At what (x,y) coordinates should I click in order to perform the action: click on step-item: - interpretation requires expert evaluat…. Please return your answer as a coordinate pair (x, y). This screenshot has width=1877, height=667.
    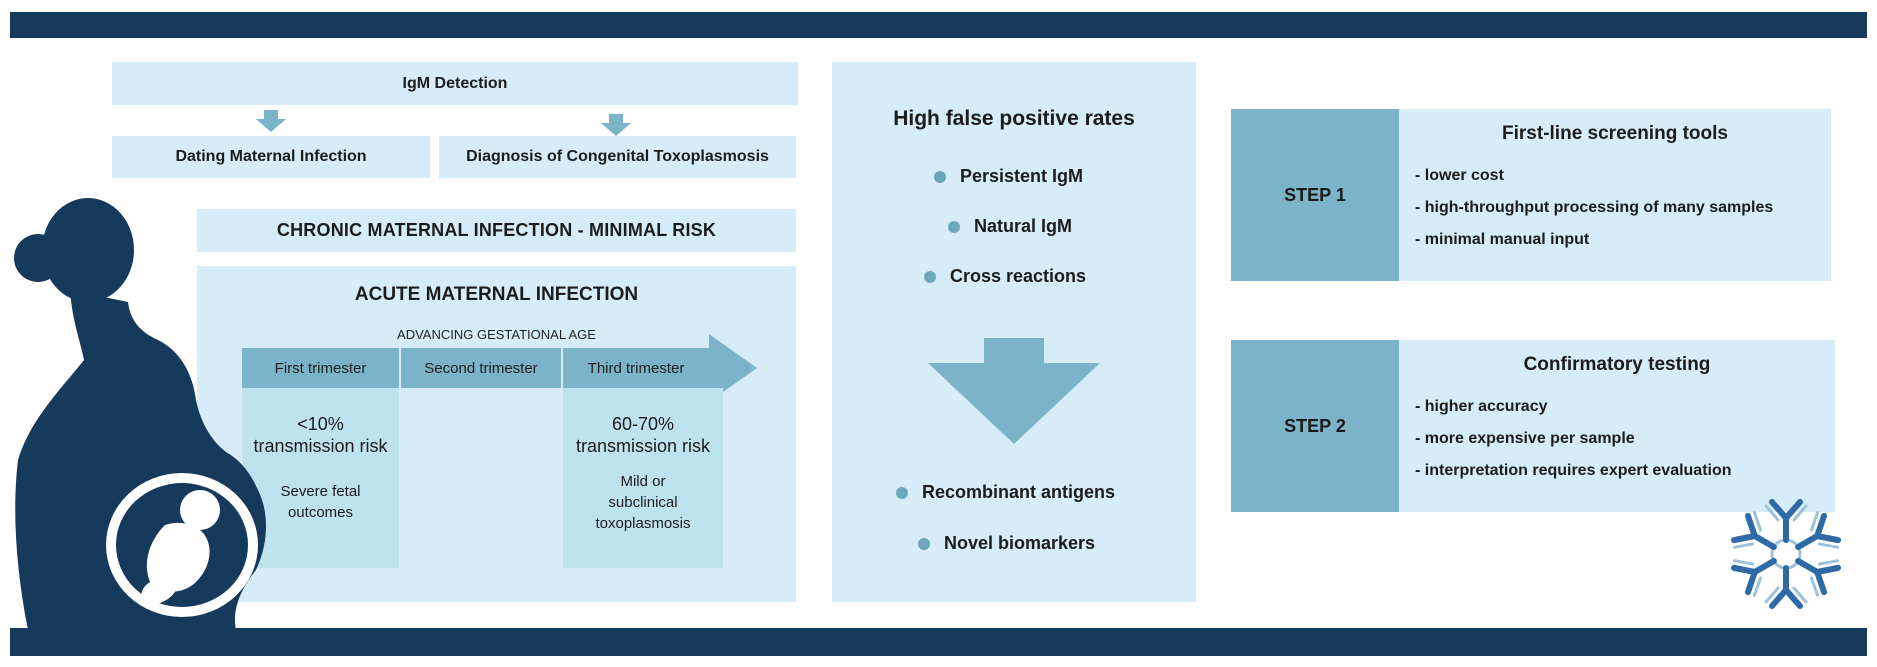
    Looking at the image, I should click on (1573, 470).